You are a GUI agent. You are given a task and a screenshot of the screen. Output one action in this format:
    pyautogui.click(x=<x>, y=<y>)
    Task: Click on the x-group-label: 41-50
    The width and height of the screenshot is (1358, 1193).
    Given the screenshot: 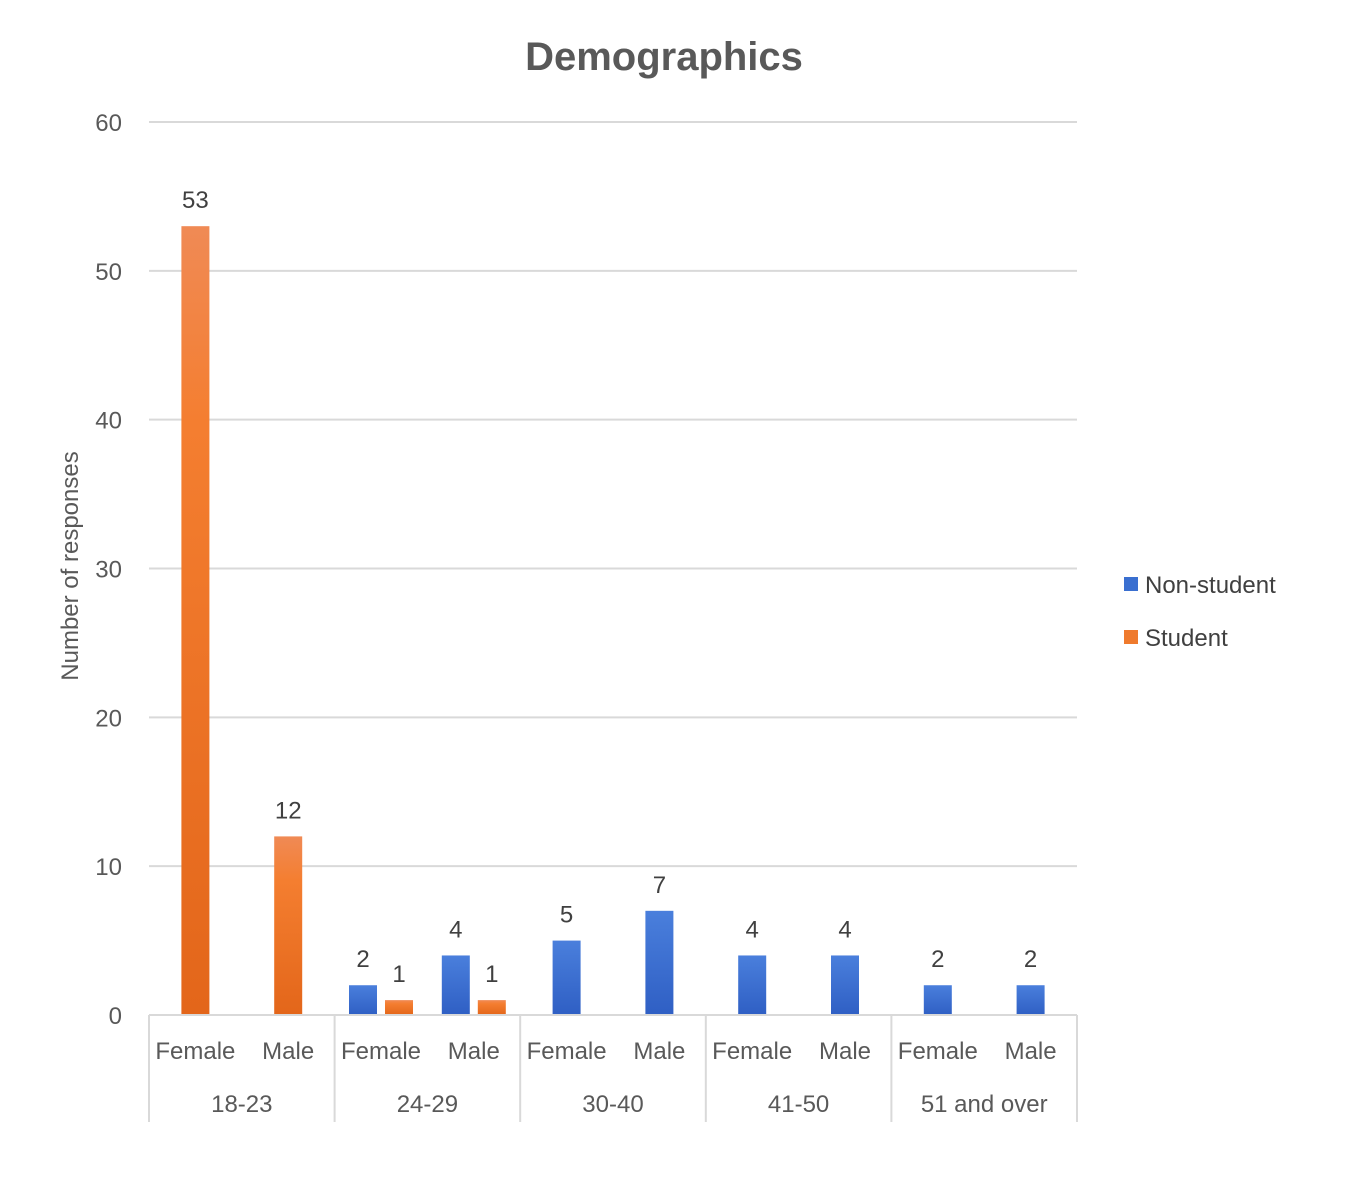 What is the action you would take?
    pyautogui.click(x=798, y=1104)
    